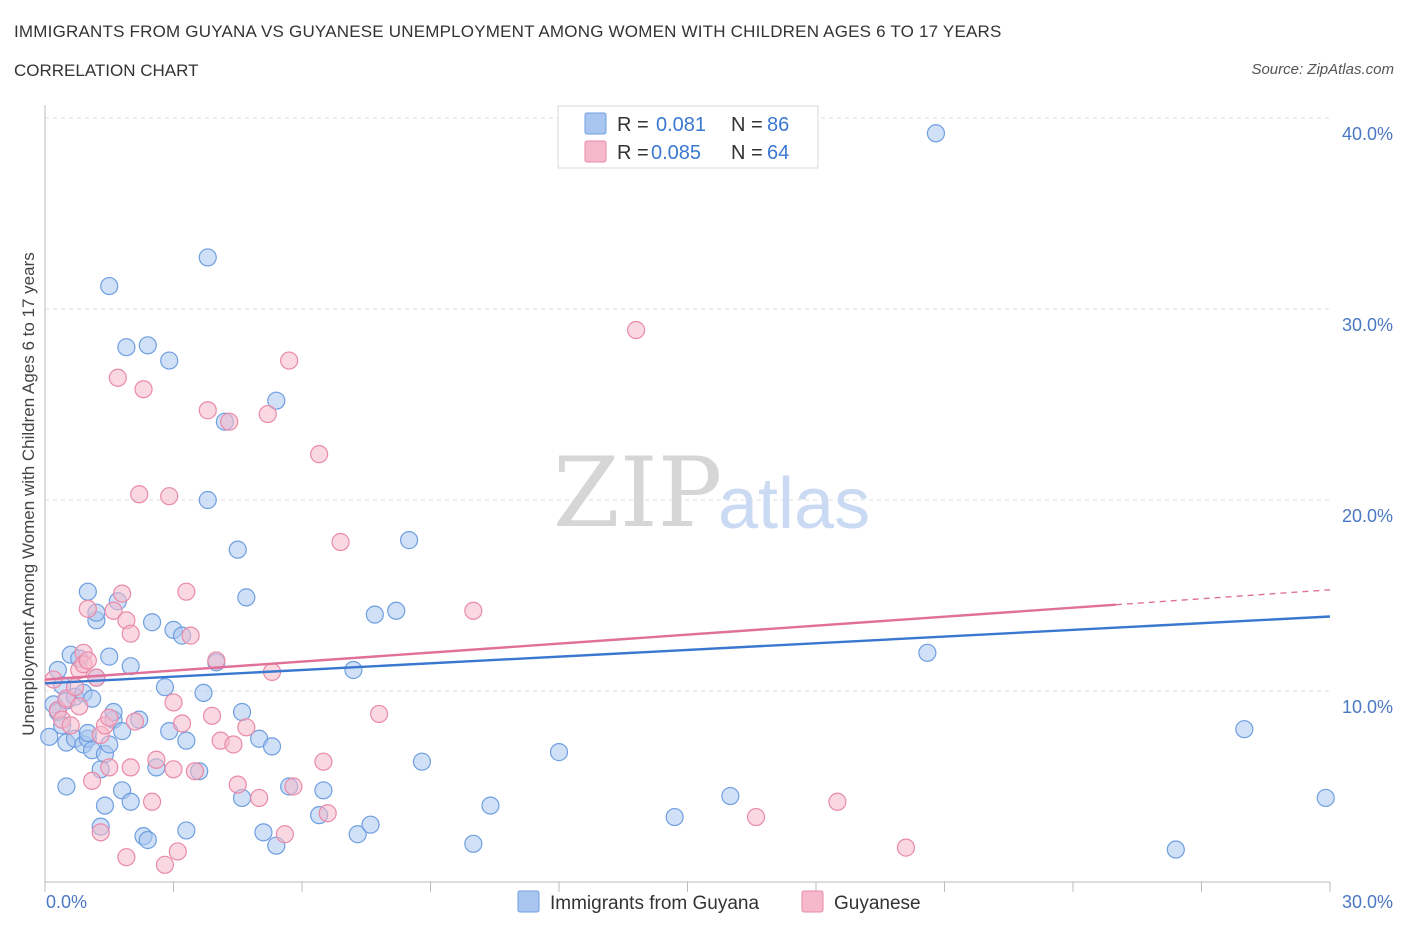  What do you see at coordinates (633, 125) in the screenshot?
I see `legend-r-label-blue: R =` at bounding box center [633, 125].